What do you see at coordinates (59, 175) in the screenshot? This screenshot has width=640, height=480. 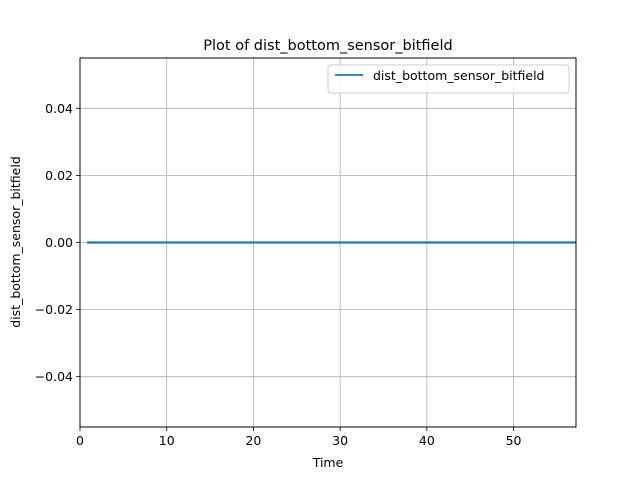 I see `y-tick-label: 0.02` at bounding box center [59, 175].